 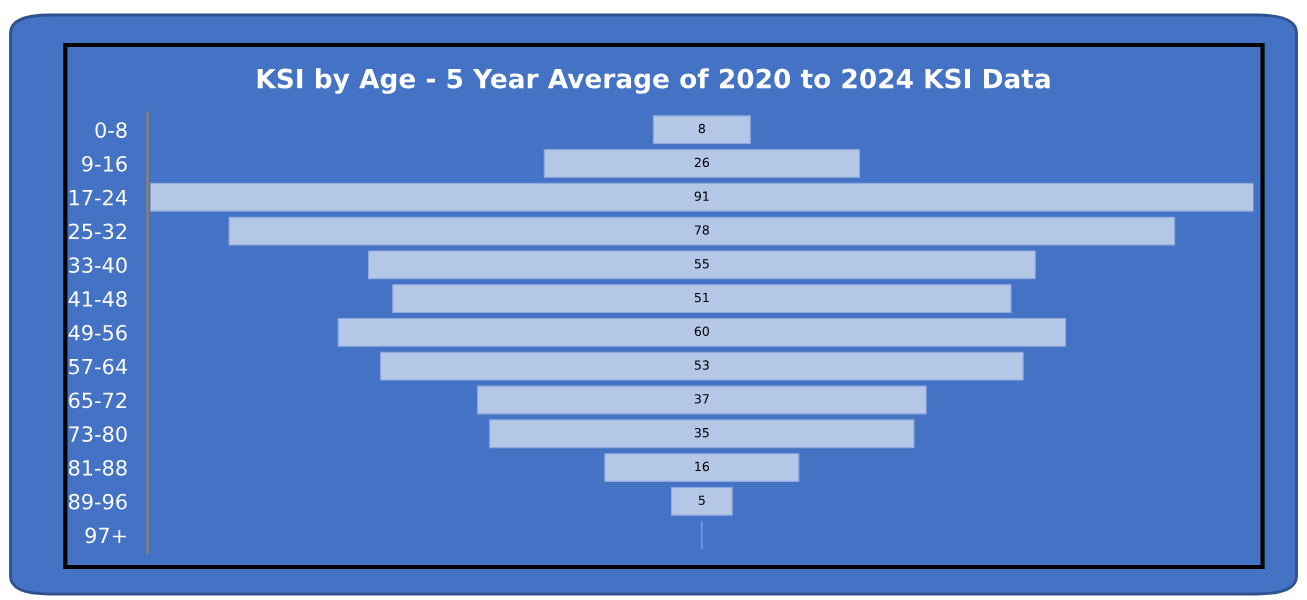 What do you see at coordinates (701, 264) in the screenshot?
I see `data-label: 55` at bounding box center [701, 264].